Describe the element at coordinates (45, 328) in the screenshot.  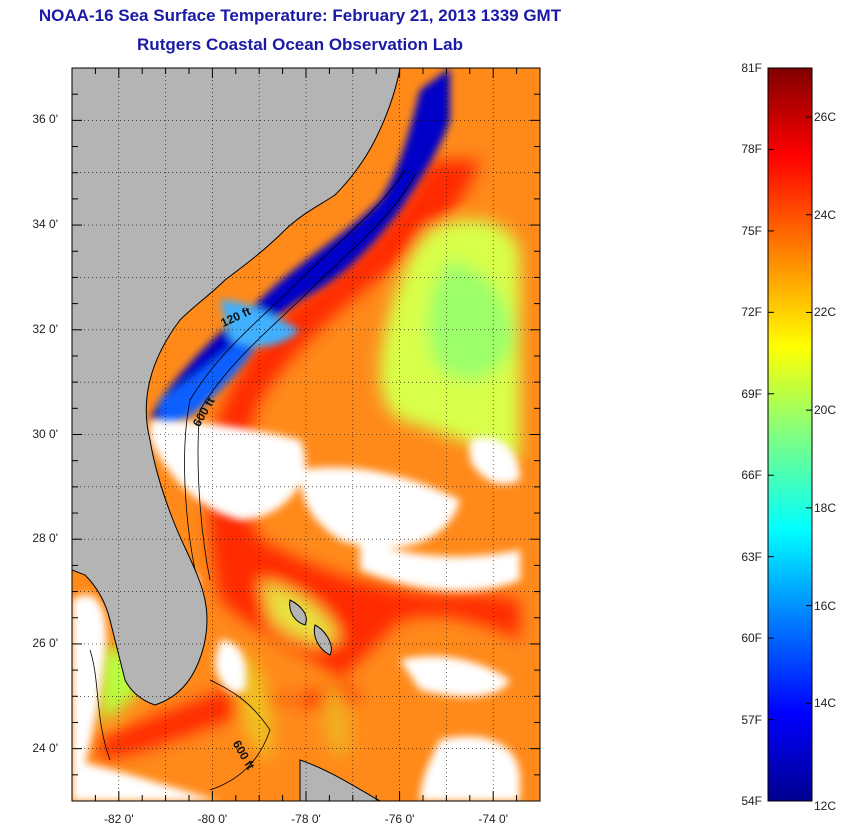
I see `lat-tick-label: 32 0'` at that location.